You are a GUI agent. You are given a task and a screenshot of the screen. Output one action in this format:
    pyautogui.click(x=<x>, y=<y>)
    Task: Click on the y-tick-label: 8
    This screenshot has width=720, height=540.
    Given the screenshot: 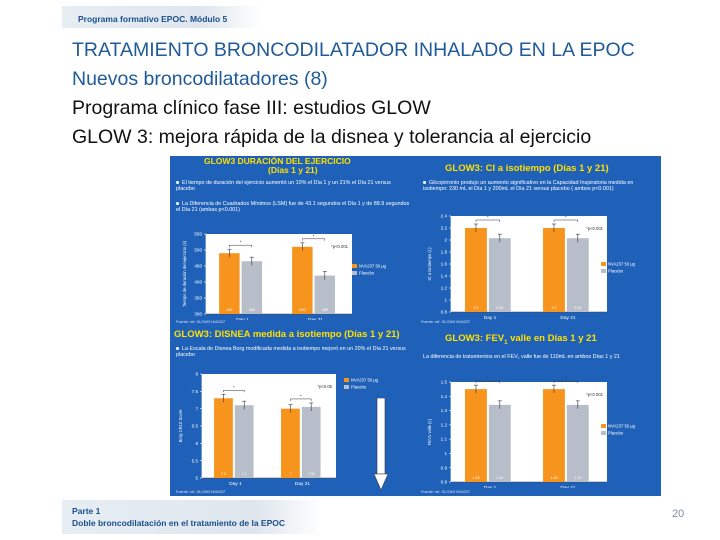 What is the action you would take?
    pyautogui.click(x=196, y=374)
    